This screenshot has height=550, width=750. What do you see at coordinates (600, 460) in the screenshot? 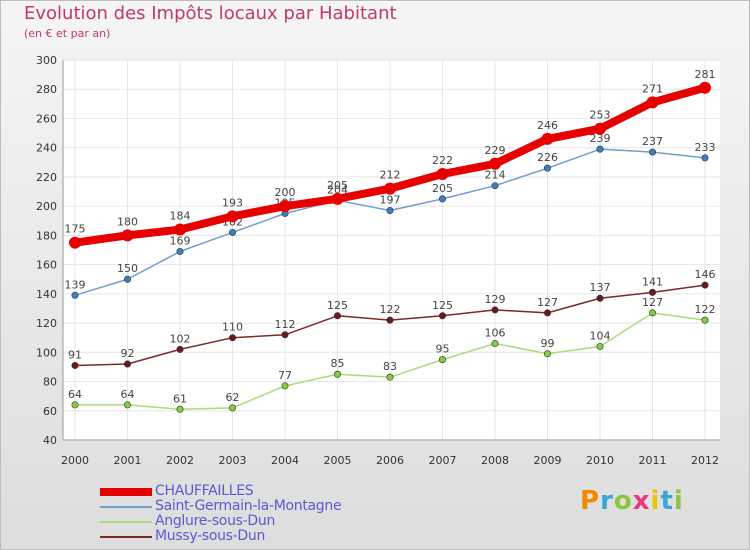
I see `x-tick-label: 2010` at bounding box center [600, 460].